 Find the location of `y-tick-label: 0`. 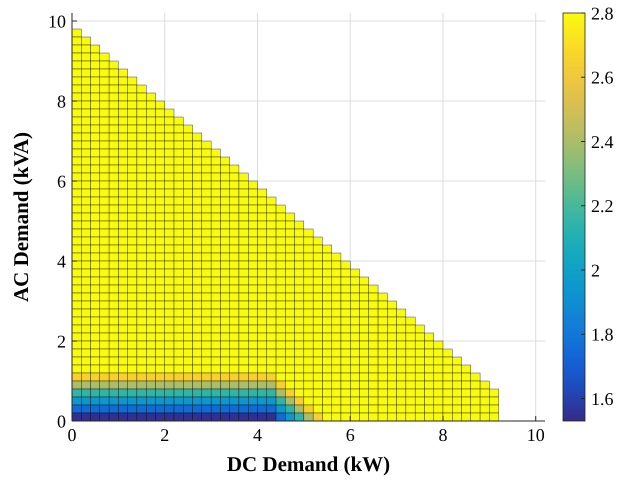

y-tick-label: 0 is located at coordinates (61, 421).